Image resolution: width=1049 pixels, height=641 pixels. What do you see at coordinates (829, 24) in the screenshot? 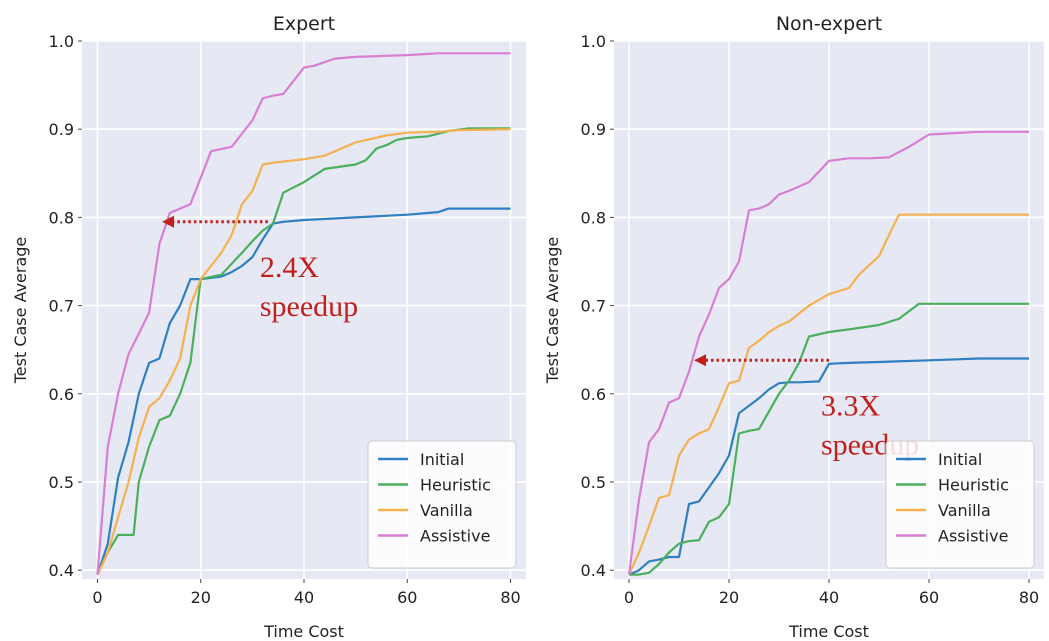
I see `chart-title: Non-expert` at bounding box center [829, 24].